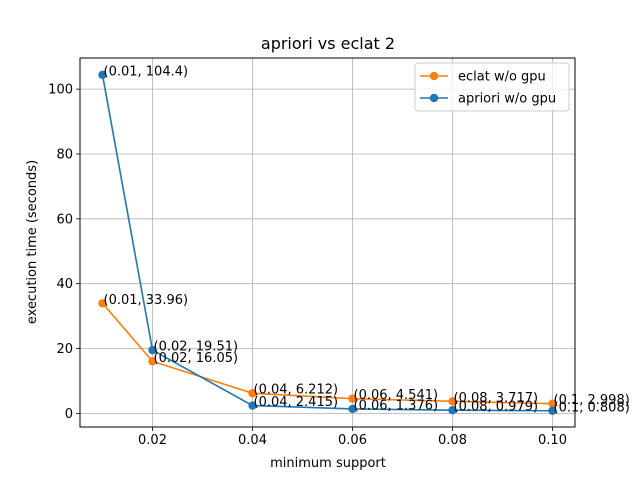  What do you see at coordinates (64, 154) in the screenshot?
I see `y-tick-label: 80` at bounding box center [64, 154].